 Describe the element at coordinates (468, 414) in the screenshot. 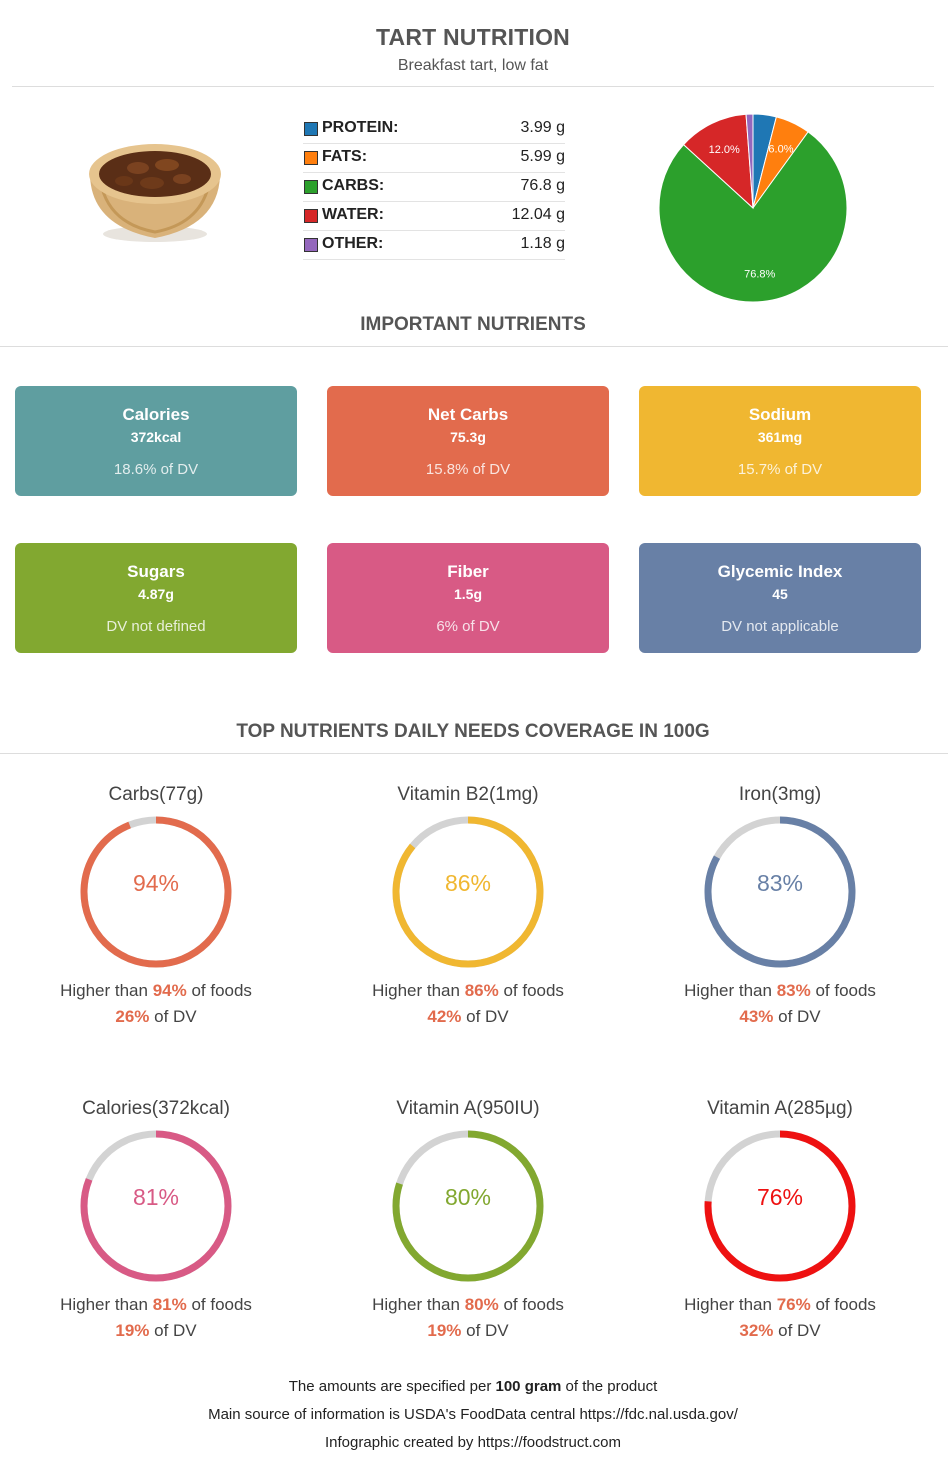

I see `card-label: Net Carbs` at that location.